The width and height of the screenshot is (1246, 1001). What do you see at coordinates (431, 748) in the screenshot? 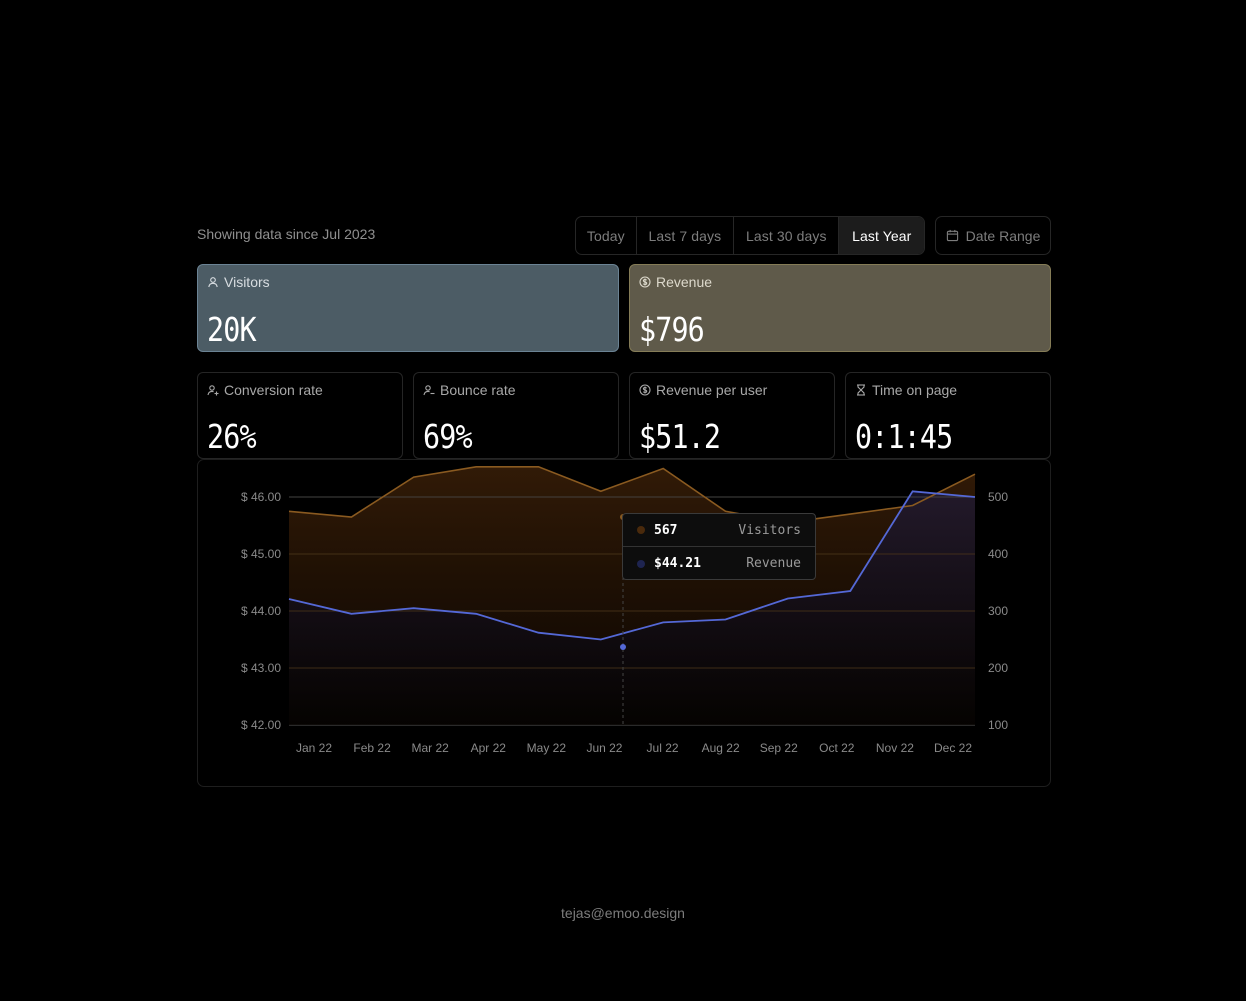
I see `x-tick-label: Mar 22` at bounding box center [431, 748].